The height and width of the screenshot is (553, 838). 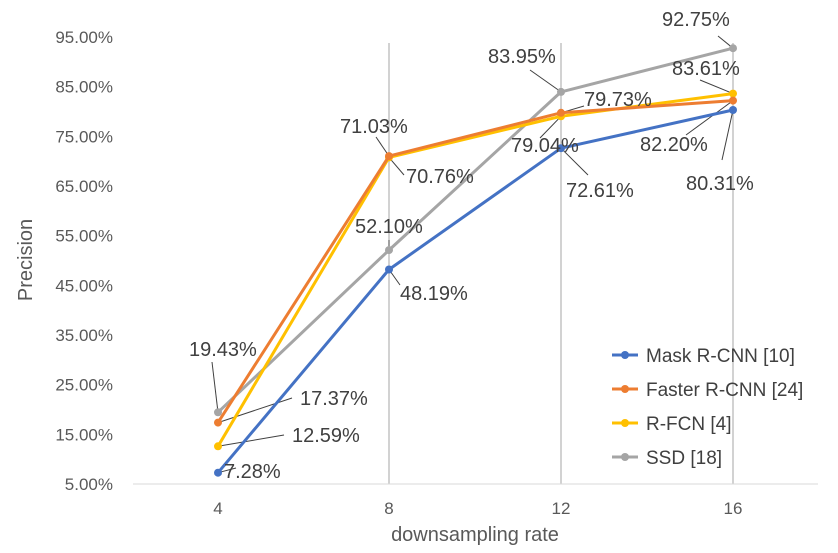 What do you see at coordinates (434, 294) in the screenshot?
I see `data-label: 48.19%` at bounding box center [434, 294].